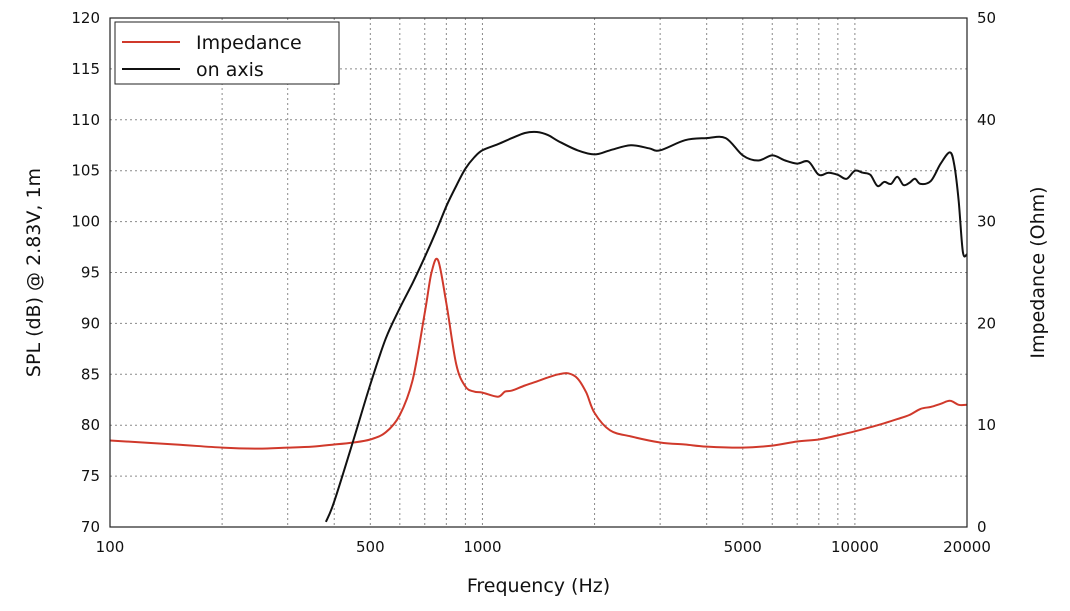  I want to click on legend-box, so click(227, 53).